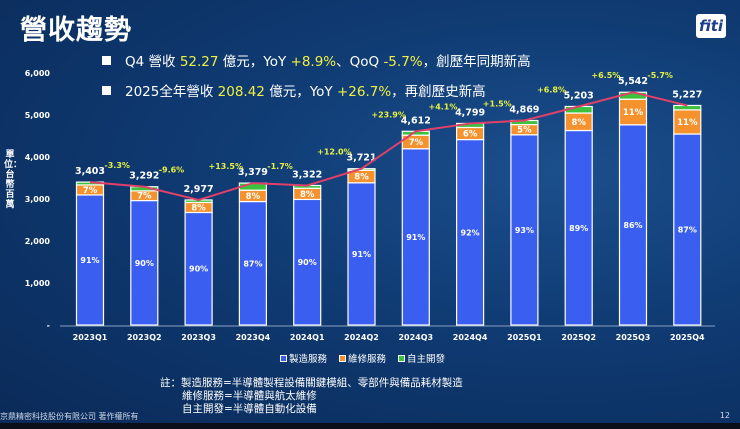 This screenshot has height=429, width=740. Describe the element at coordinates (687, 337) in the screenshot. I see `x-tick-label: 2025Q4` at that location.